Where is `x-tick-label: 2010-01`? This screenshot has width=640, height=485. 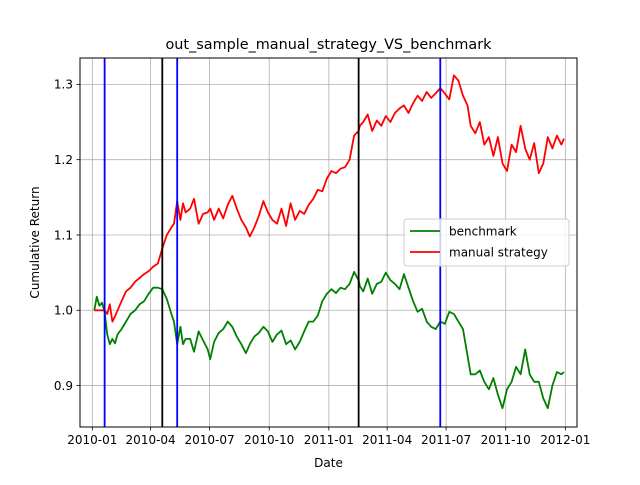 x-tick-label: 2010-01 is located at coordinates (92, 440).